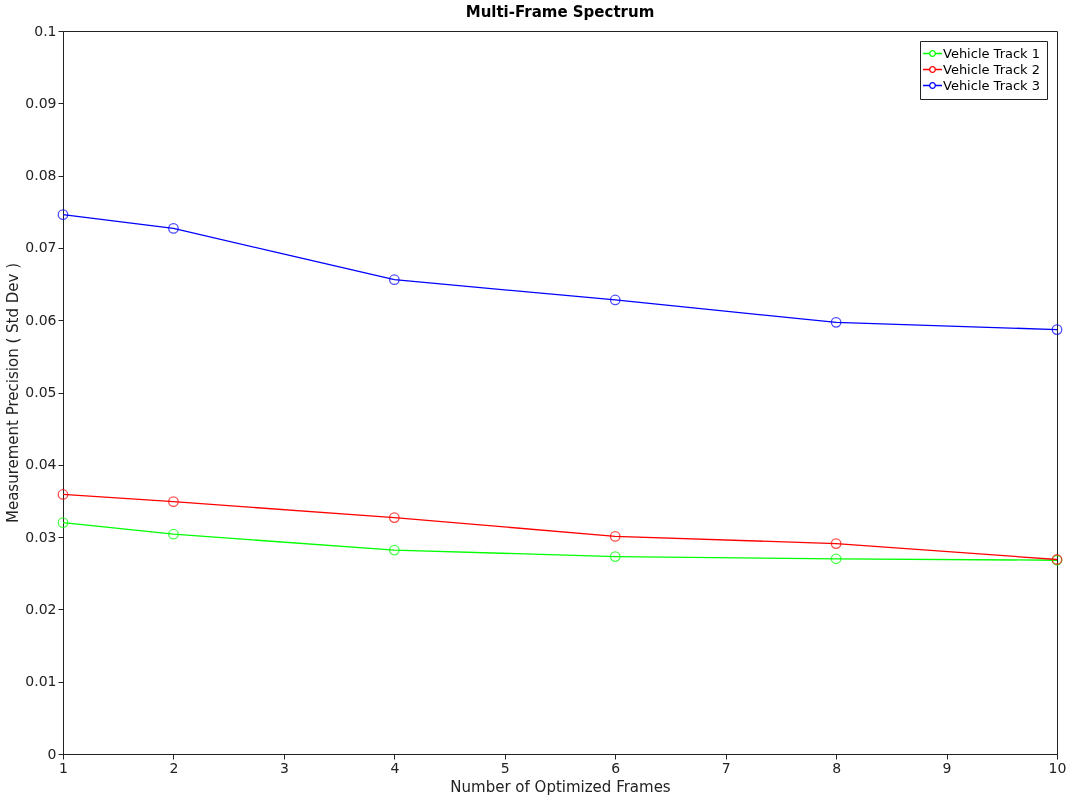  What do you see at coordinates (616, 767) in the screenshot?
I see `x-tick-label: 6` at bounding box center [616, 767].